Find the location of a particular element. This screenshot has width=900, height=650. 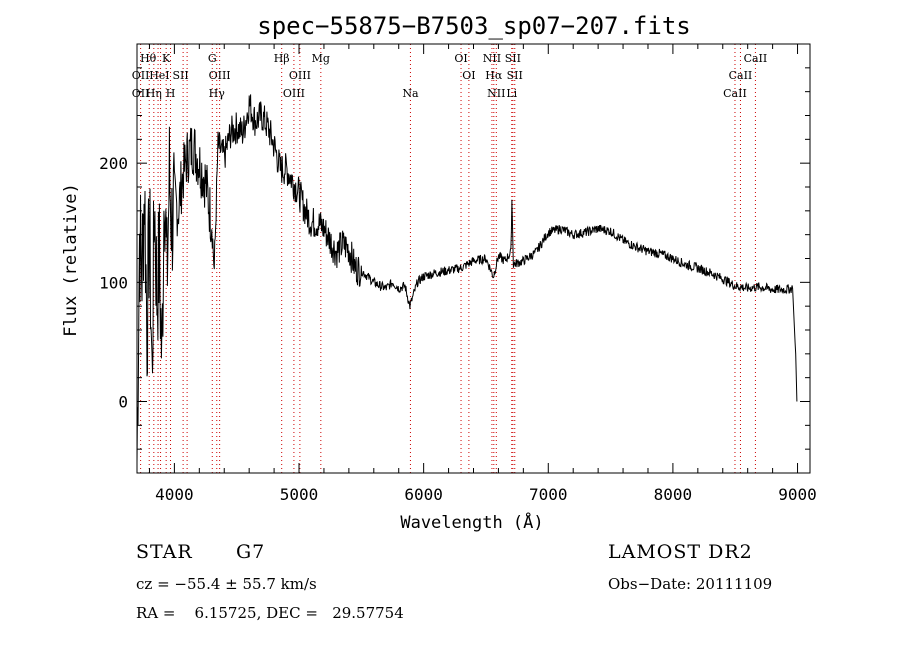

chart-title: spec−55875−B7503_sp07−207.fits is located at coordinates (473, 26).